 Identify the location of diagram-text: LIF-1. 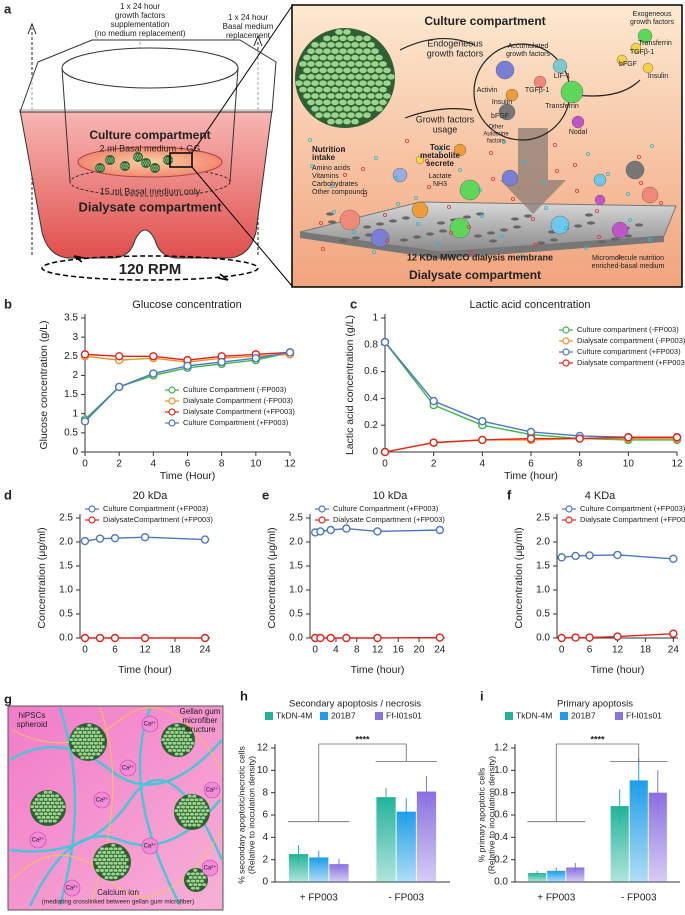
(562, 76).